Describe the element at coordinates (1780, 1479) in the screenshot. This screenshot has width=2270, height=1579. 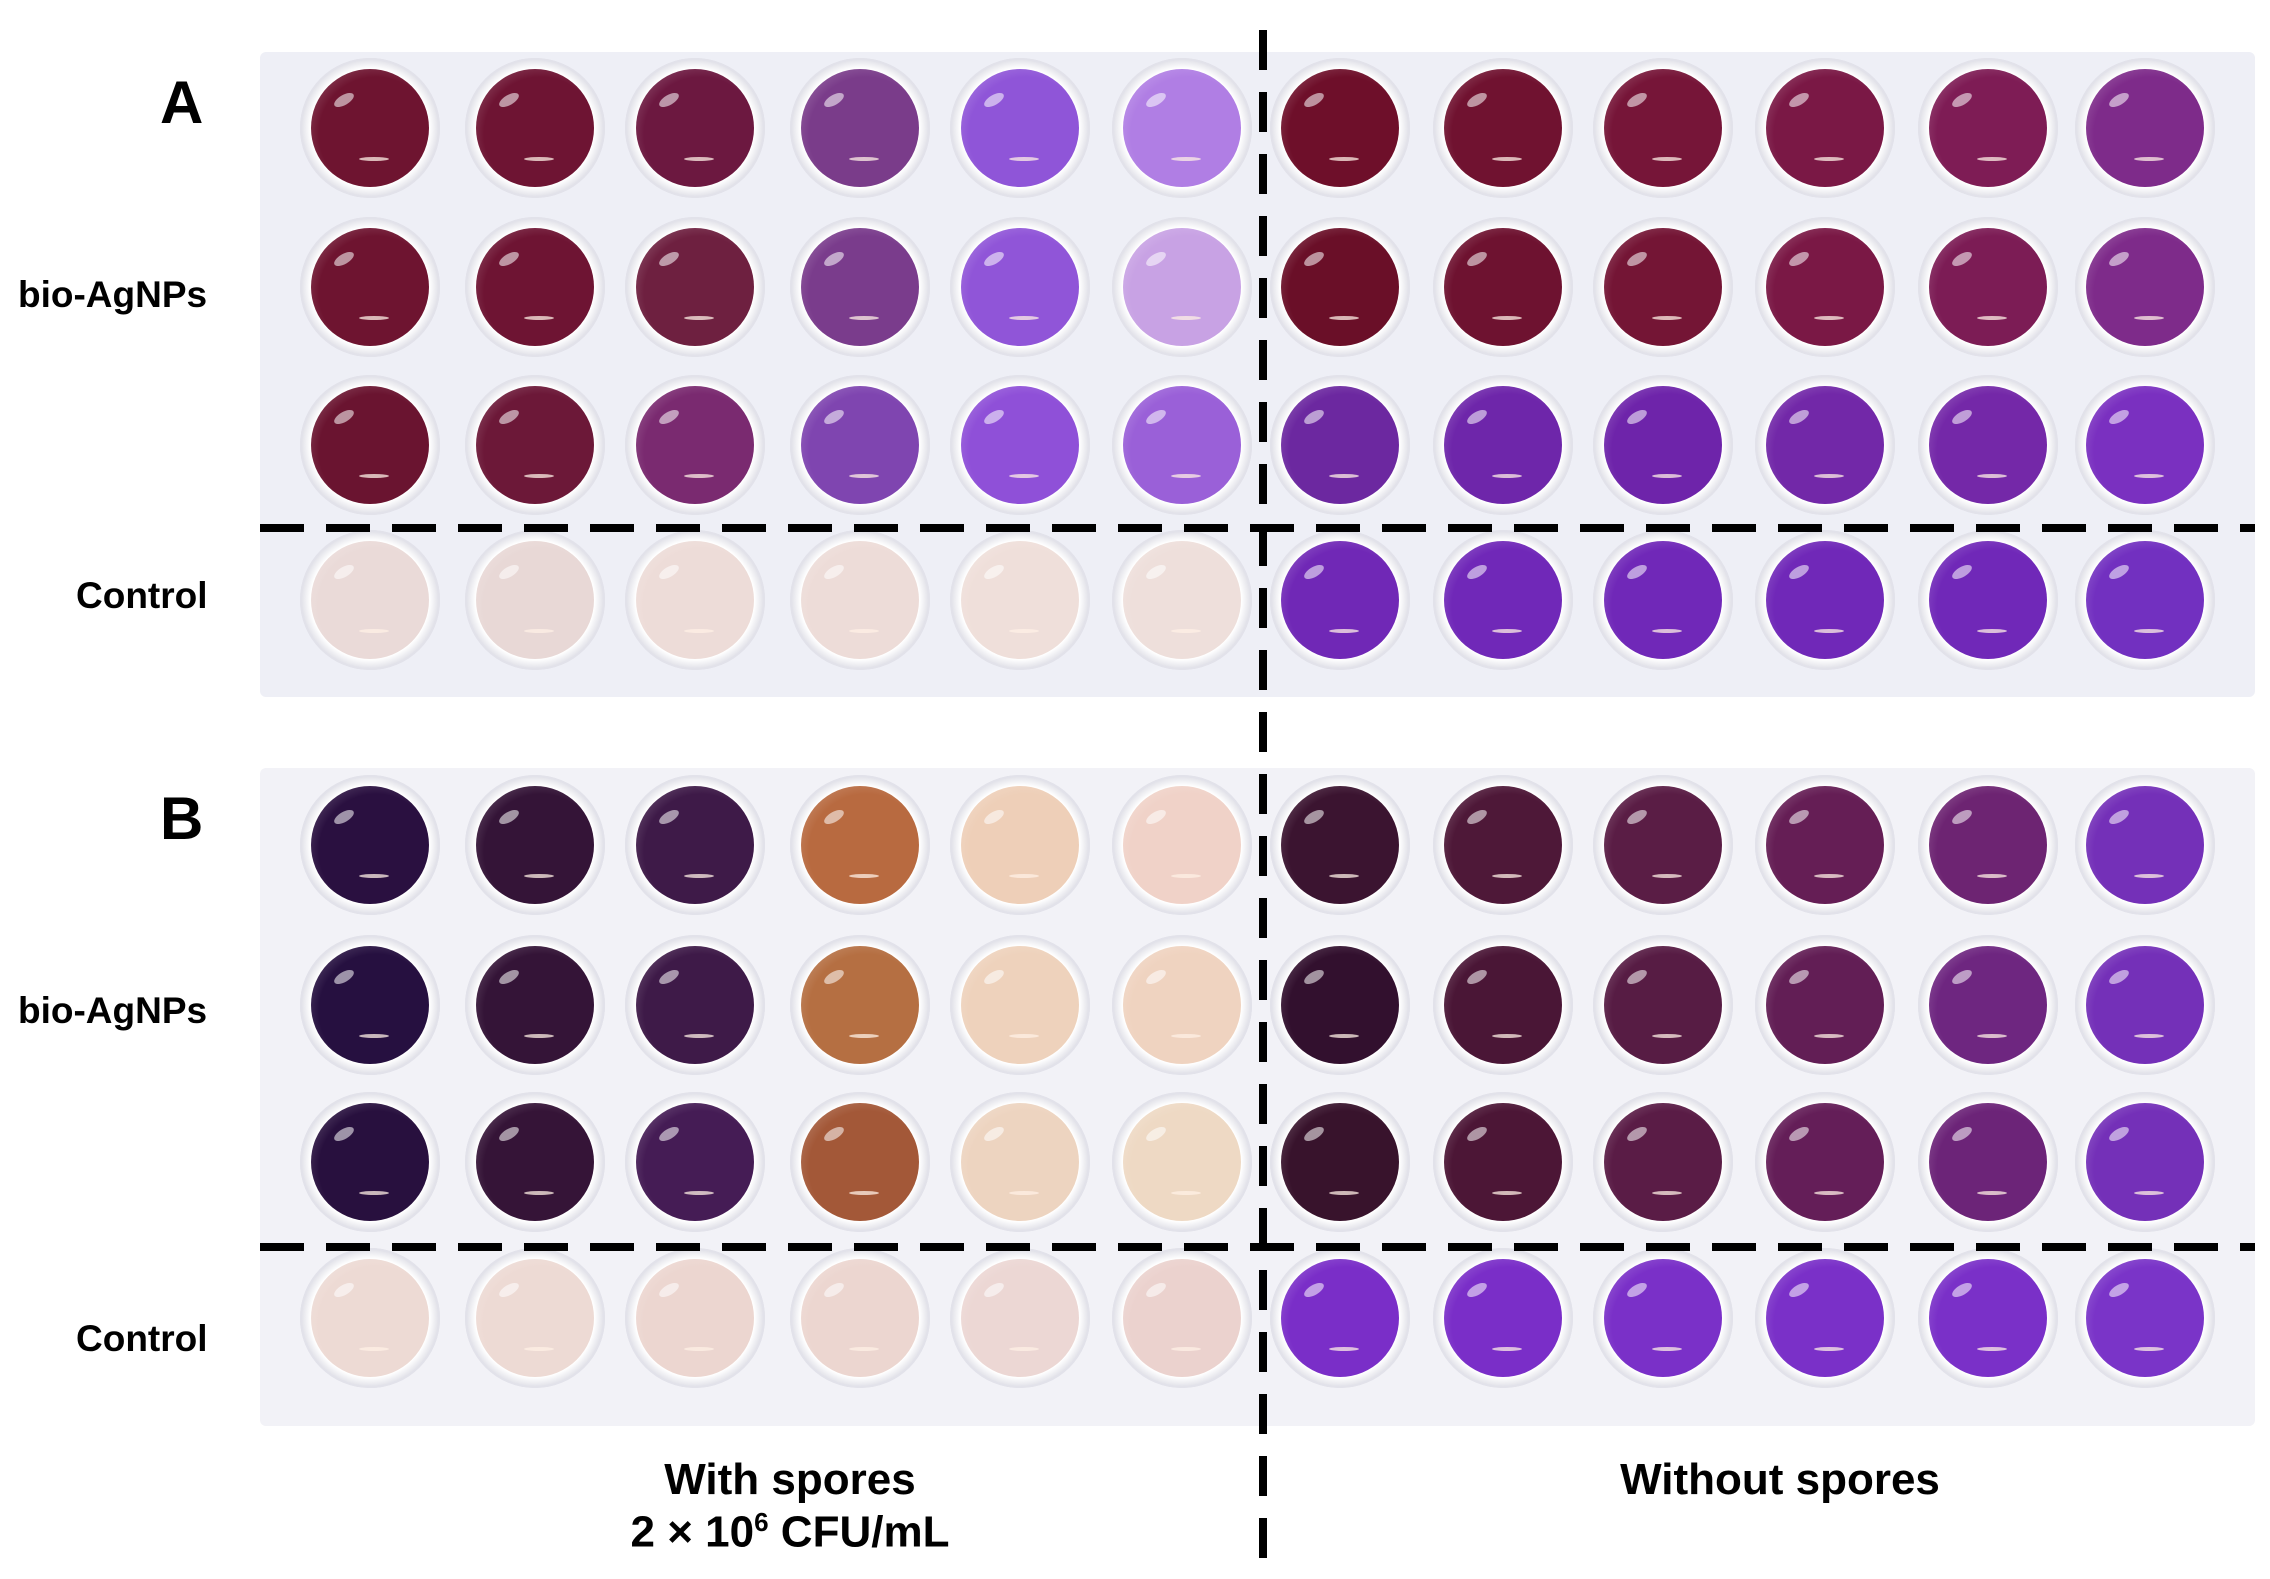
I see `column-label-without-spores: Without spores` at that location.